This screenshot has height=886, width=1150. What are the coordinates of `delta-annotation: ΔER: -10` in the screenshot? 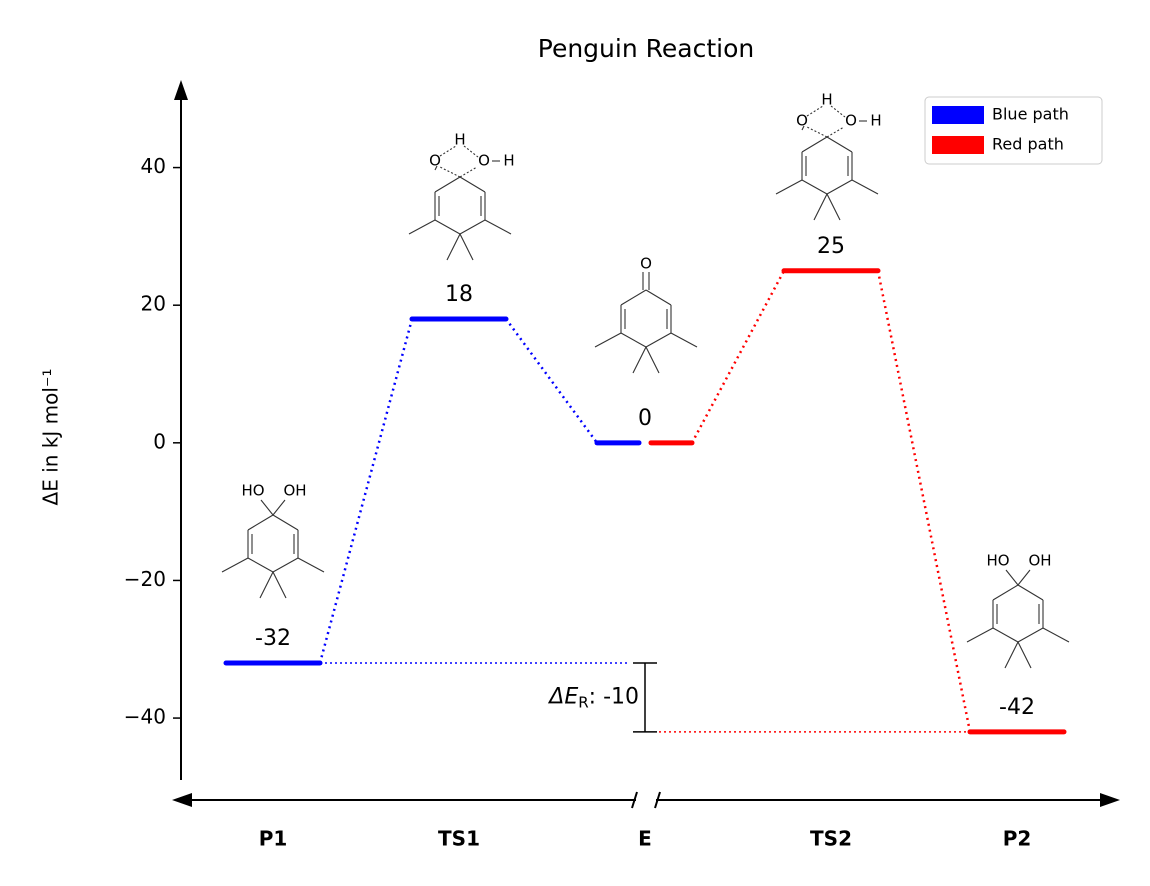 It's located at (593, 697).